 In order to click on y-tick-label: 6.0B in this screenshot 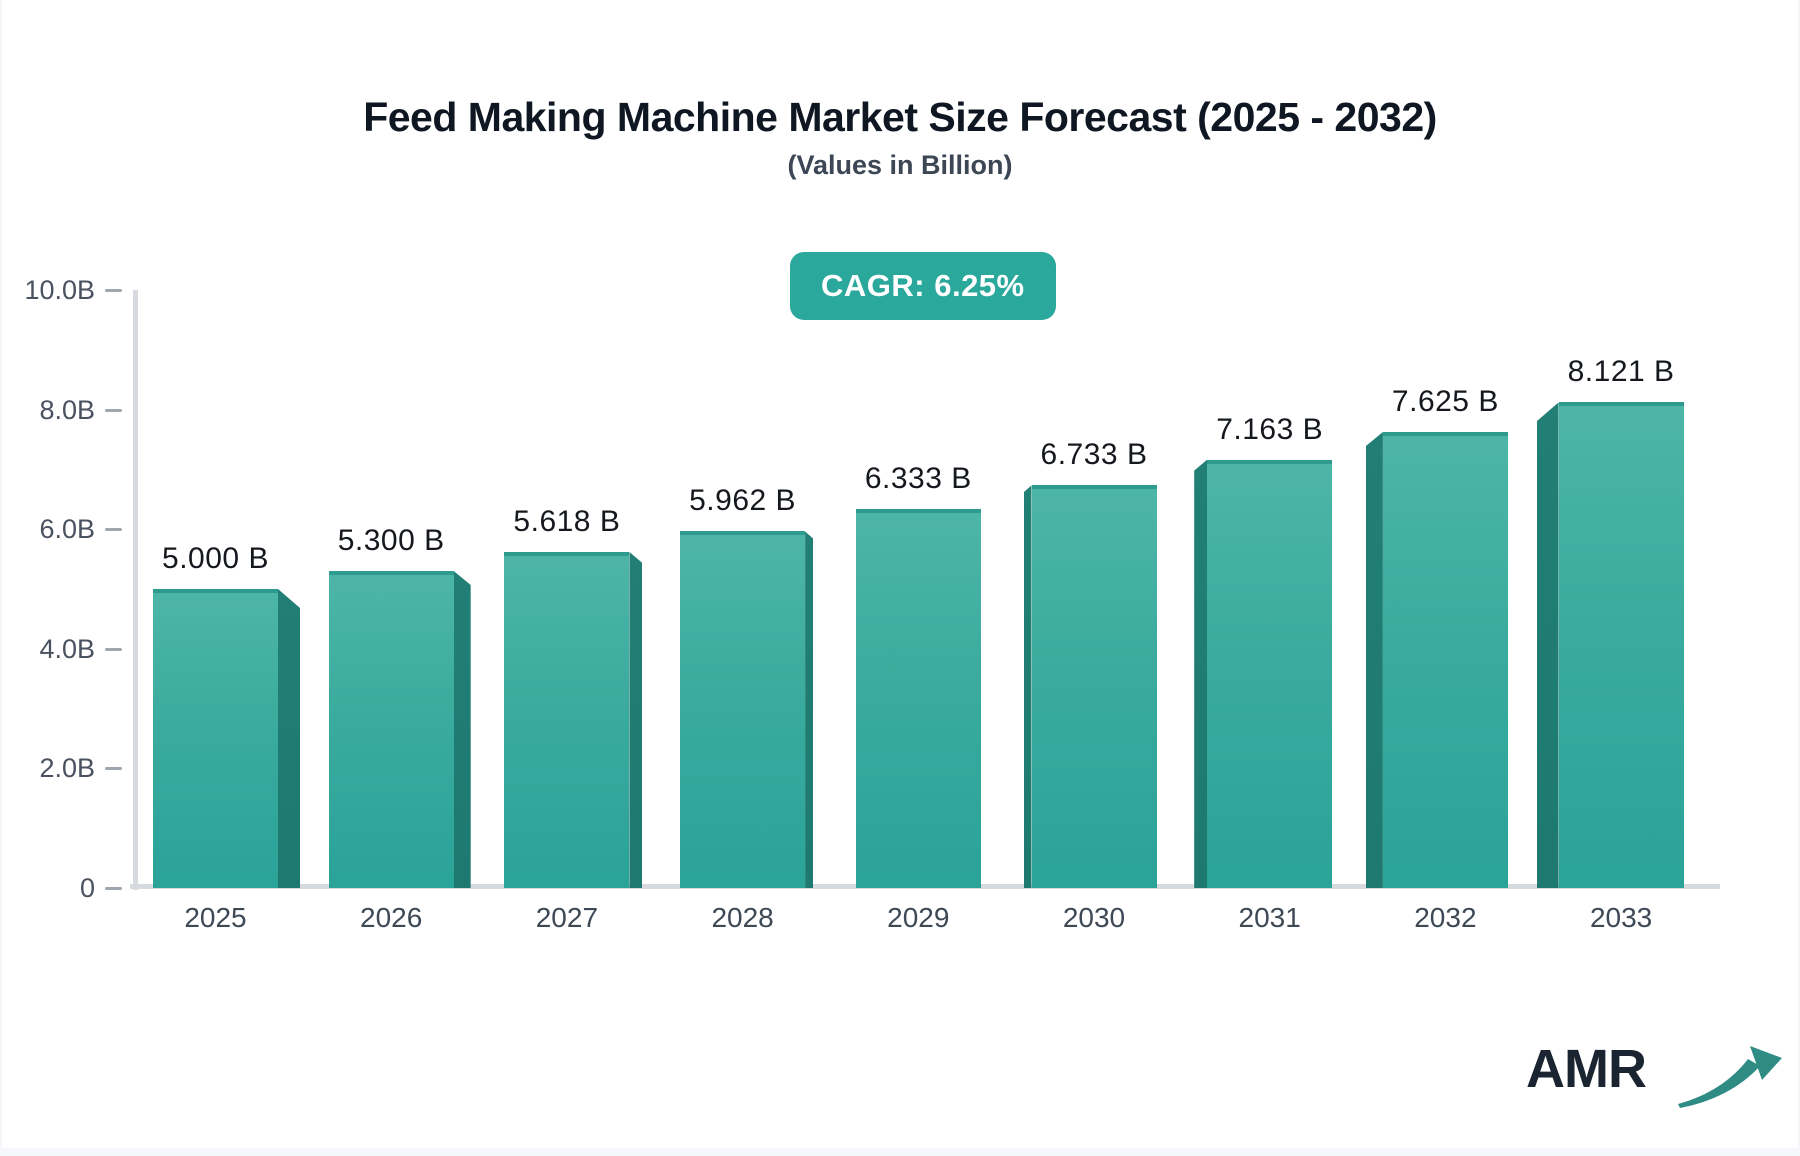, I will do `click(67, 529)`.